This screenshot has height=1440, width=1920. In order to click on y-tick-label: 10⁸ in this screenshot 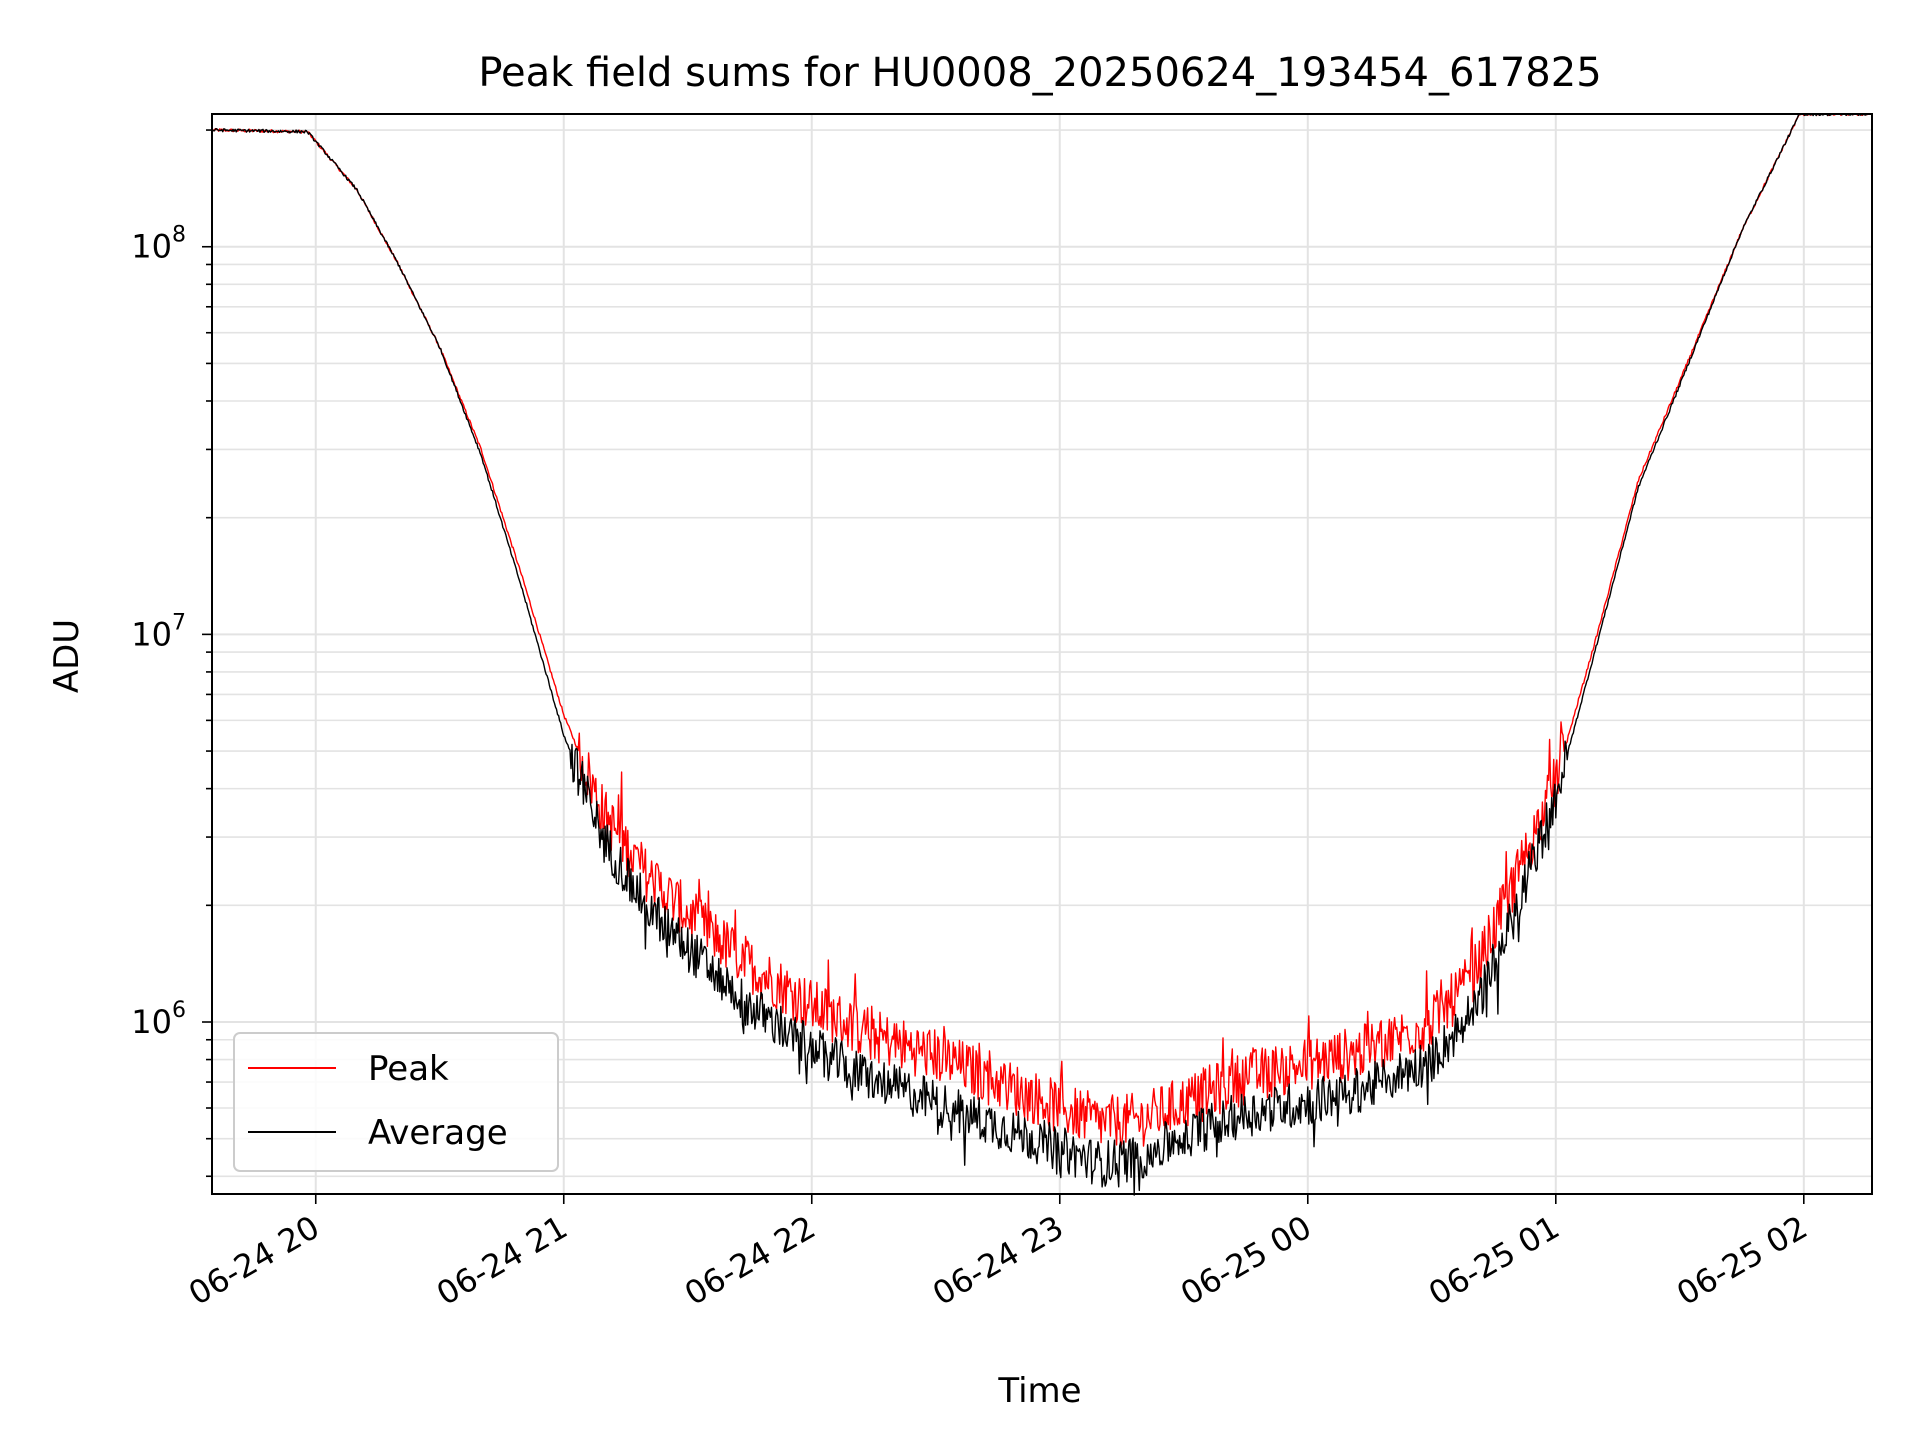, I will do `click(158, 244)`.